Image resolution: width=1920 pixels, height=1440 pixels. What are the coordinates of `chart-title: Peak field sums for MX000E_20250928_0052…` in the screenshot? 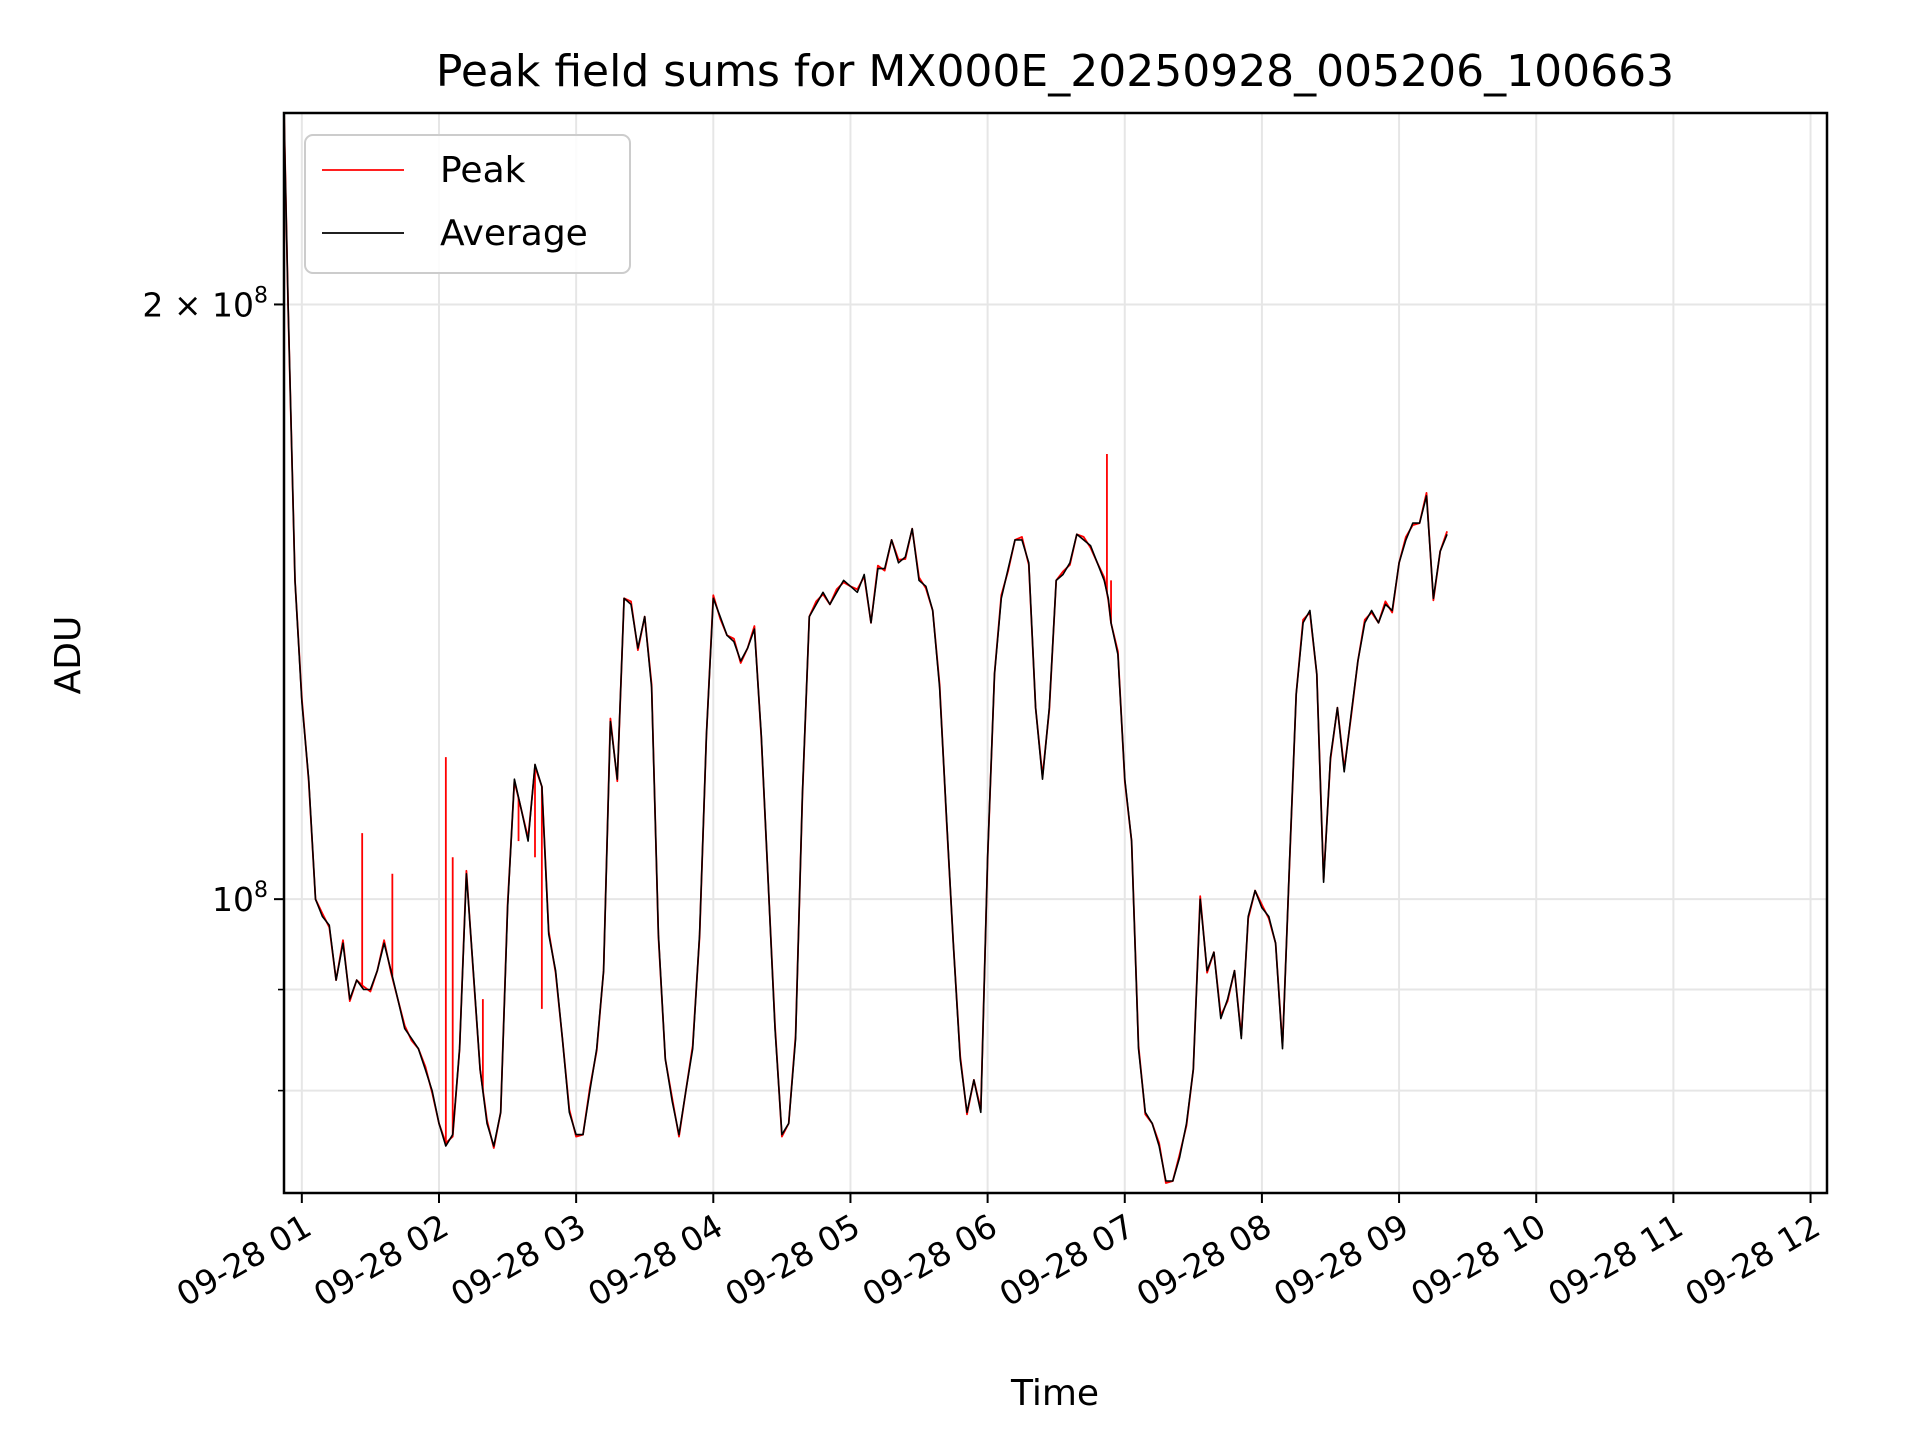 It's located at (1055, 71).